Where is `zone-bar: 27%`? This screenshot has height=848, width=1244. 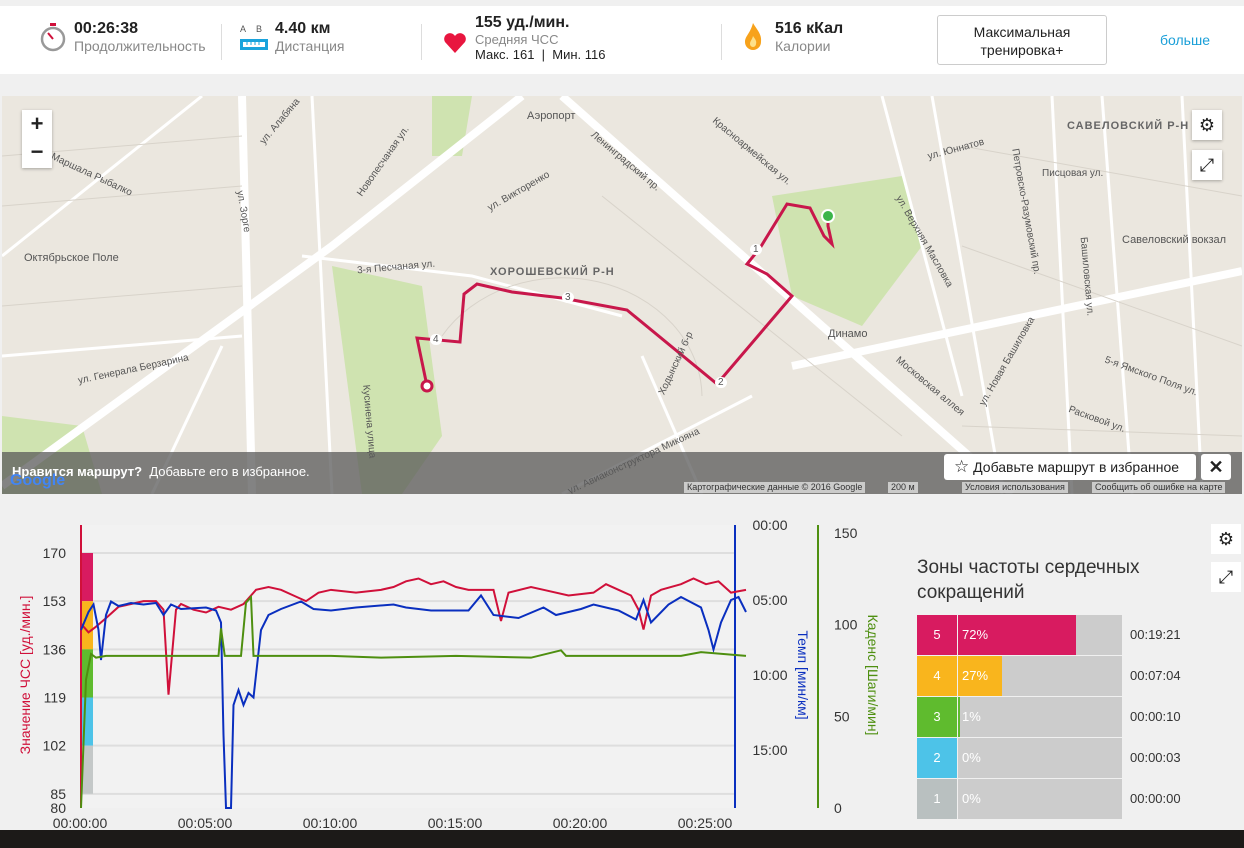
zone-bar: 27% is located at coordinates (1040, 676).